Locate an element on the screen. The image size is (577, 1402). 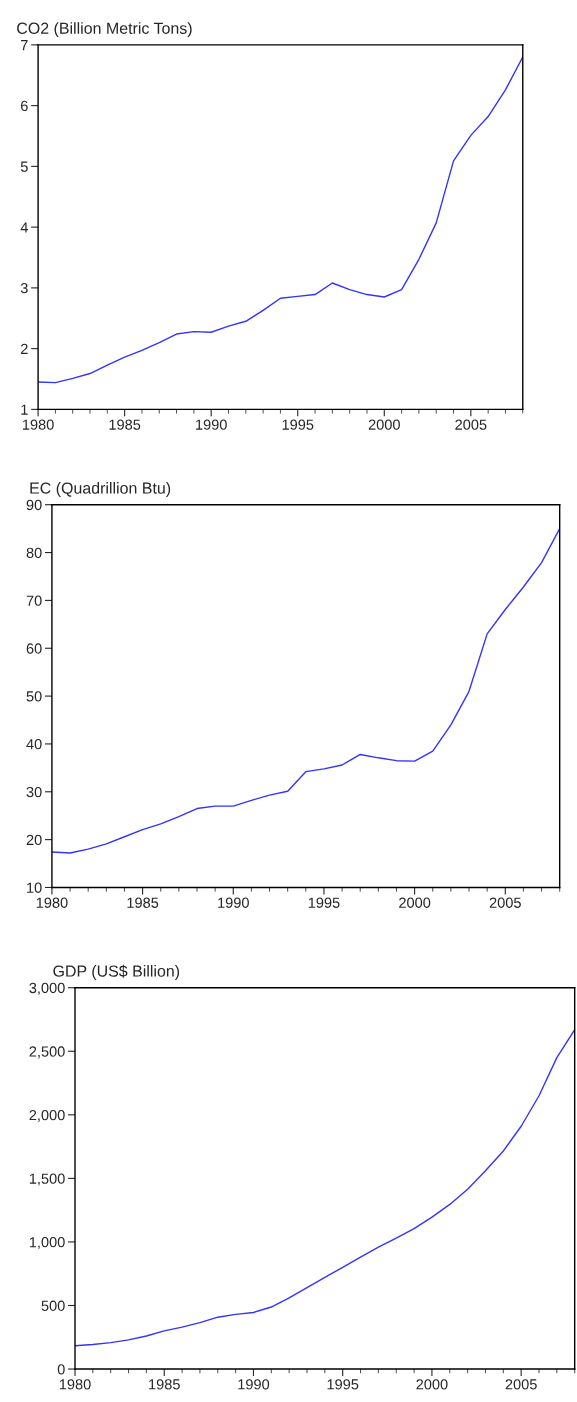
y-tick-label: 4 is located at coordinates (24, 227).